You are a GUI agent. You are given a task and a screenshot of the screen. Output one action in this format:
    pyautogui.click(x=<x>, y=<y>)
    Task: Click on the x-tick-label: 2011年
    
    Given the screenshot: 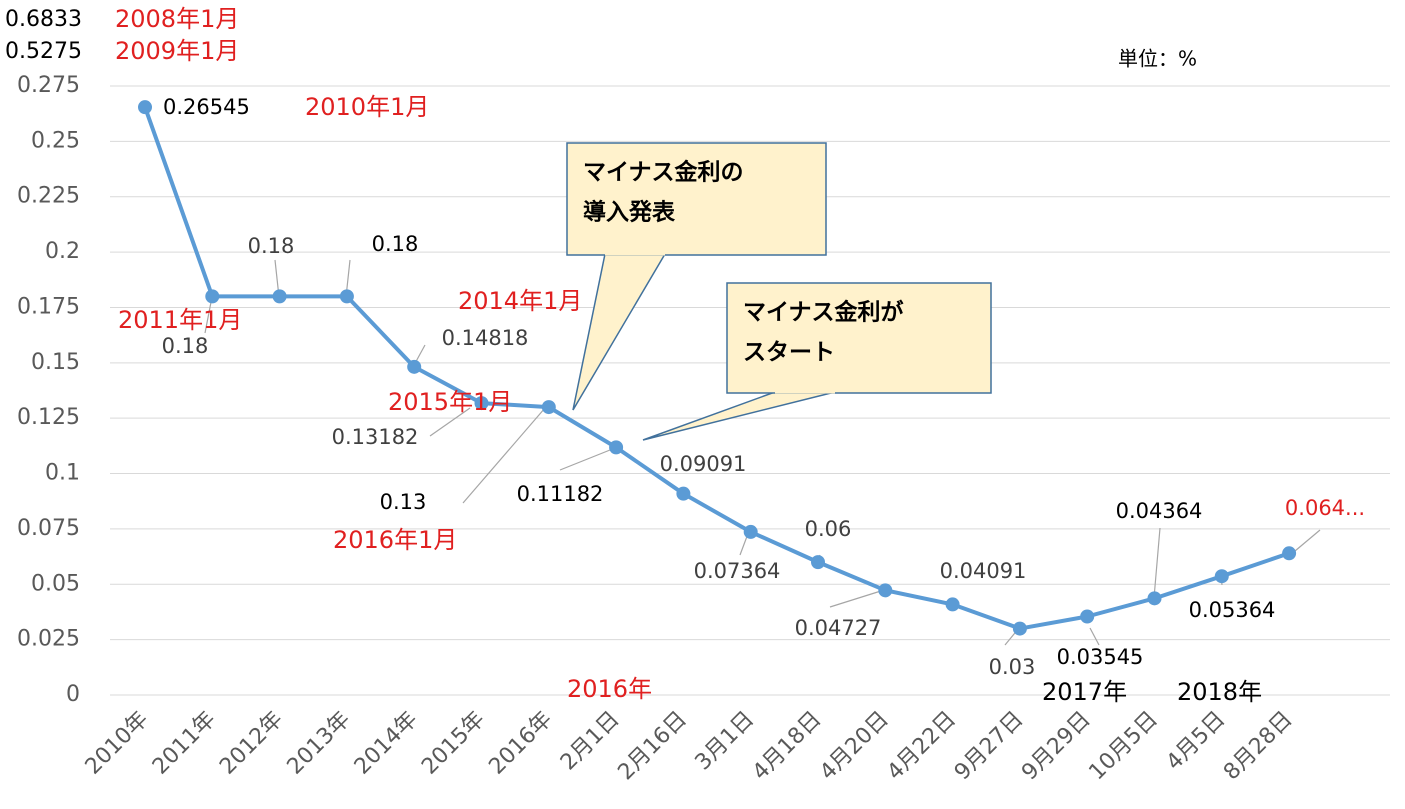 What is the action you would take?
    pyautogui.click(x=184, y=743)
    